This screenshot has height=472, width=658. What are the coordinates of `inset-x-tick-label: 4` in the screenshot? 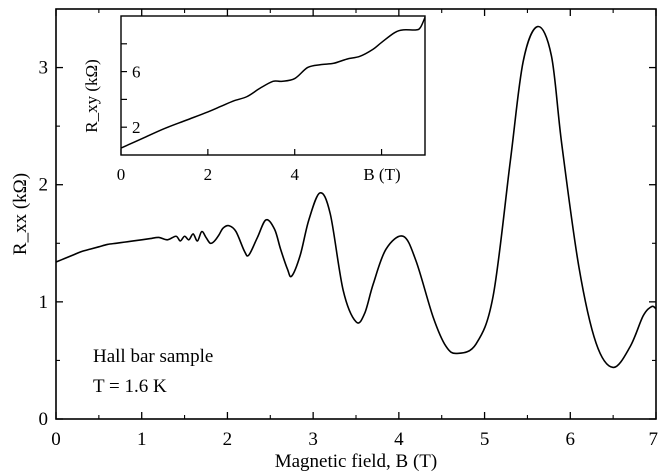 It's located at (294, 174).